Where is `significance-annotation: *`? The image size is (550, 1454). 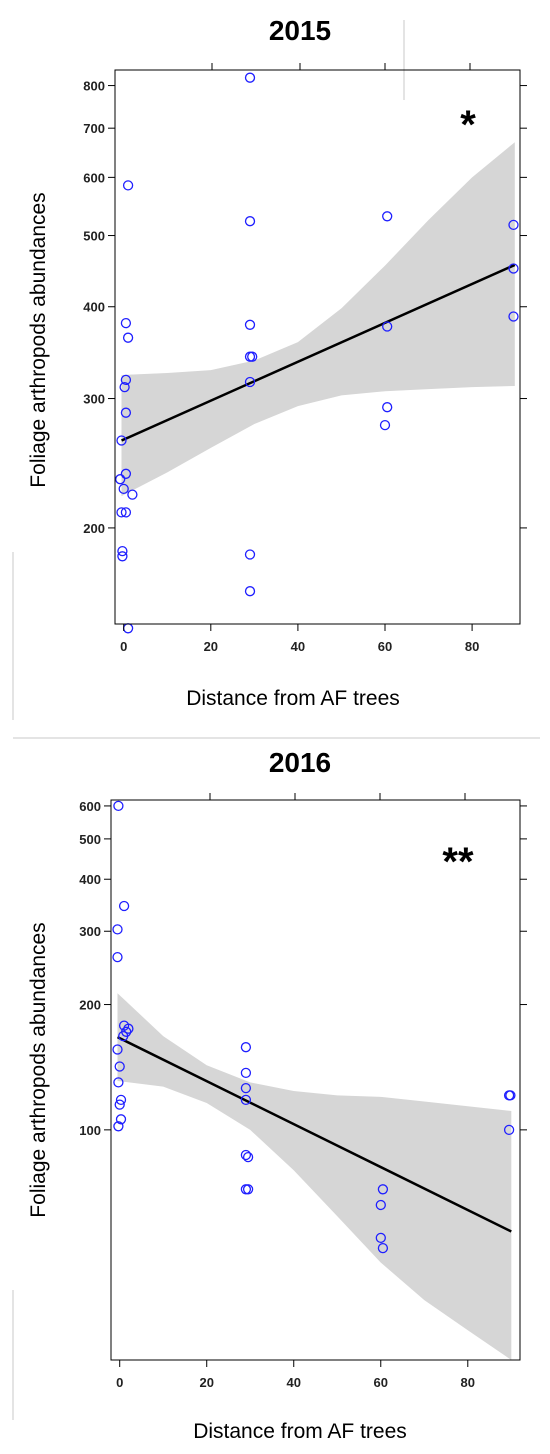 significance-annotation: * is located at coordinates (468, 125).